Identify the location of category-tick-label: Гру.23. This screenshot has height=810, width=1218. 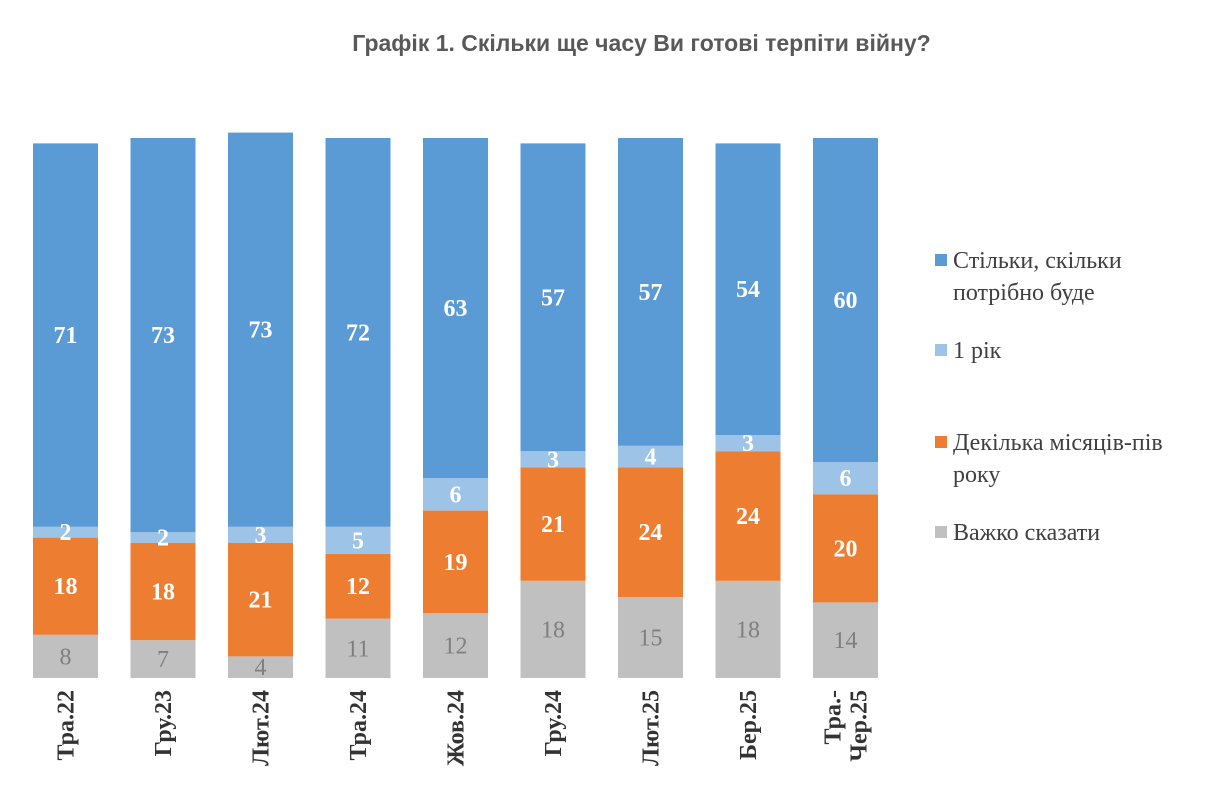
(164, 723).